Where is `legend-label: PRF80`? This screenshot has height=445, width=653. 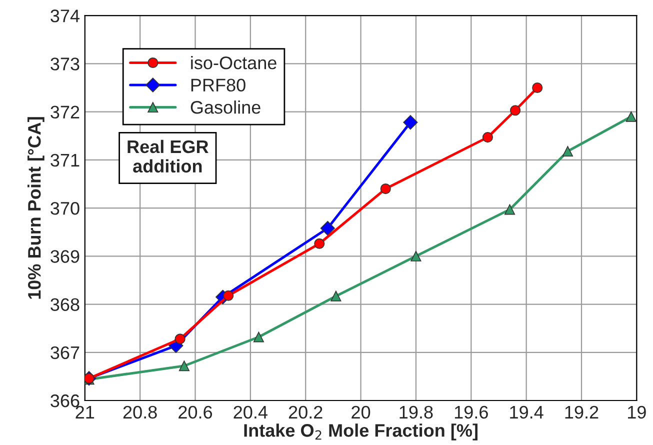
legend-label: PRF80 is located at coordinates (218, 85).